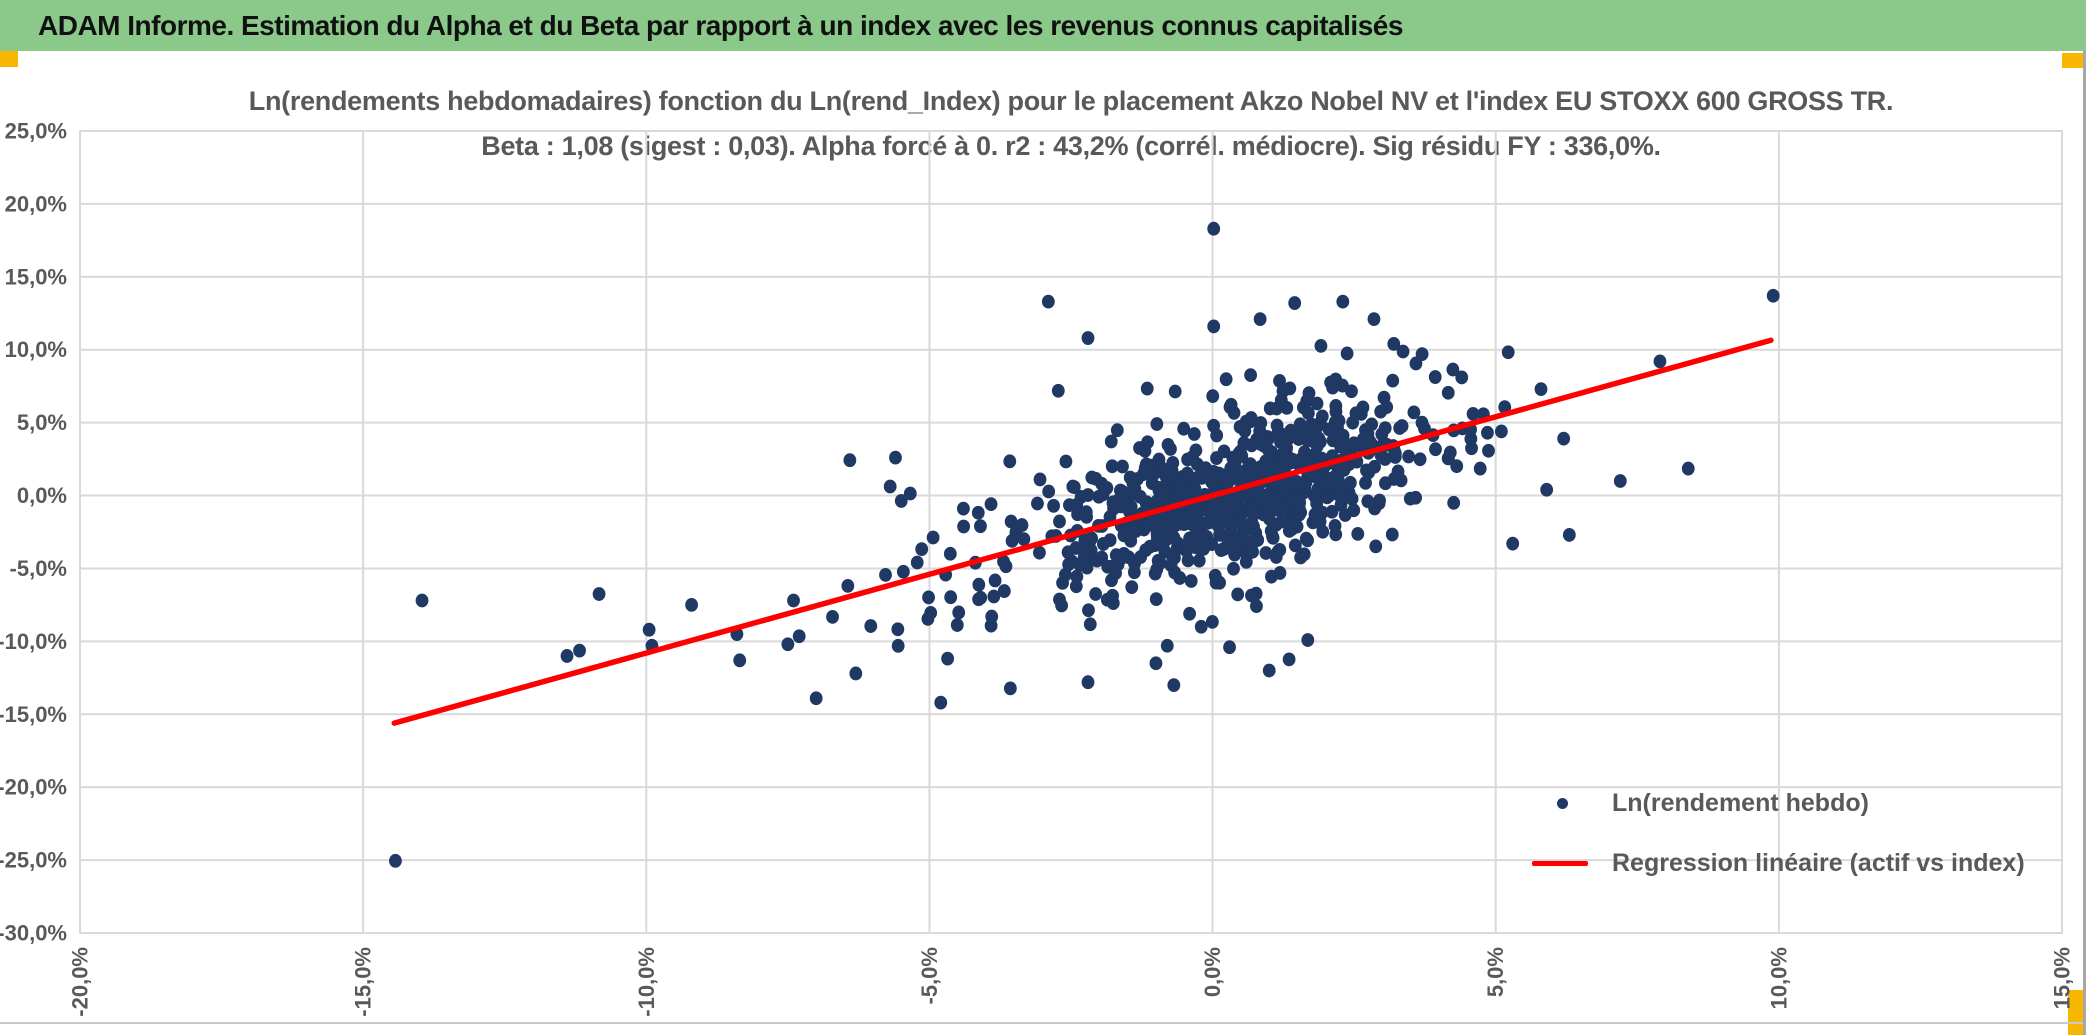 The image size is (2086, 1035). Describe the element at coordinates (1212, 972) in the screenshot. I see `x-axis-tick-label: 0,0%` at that location.